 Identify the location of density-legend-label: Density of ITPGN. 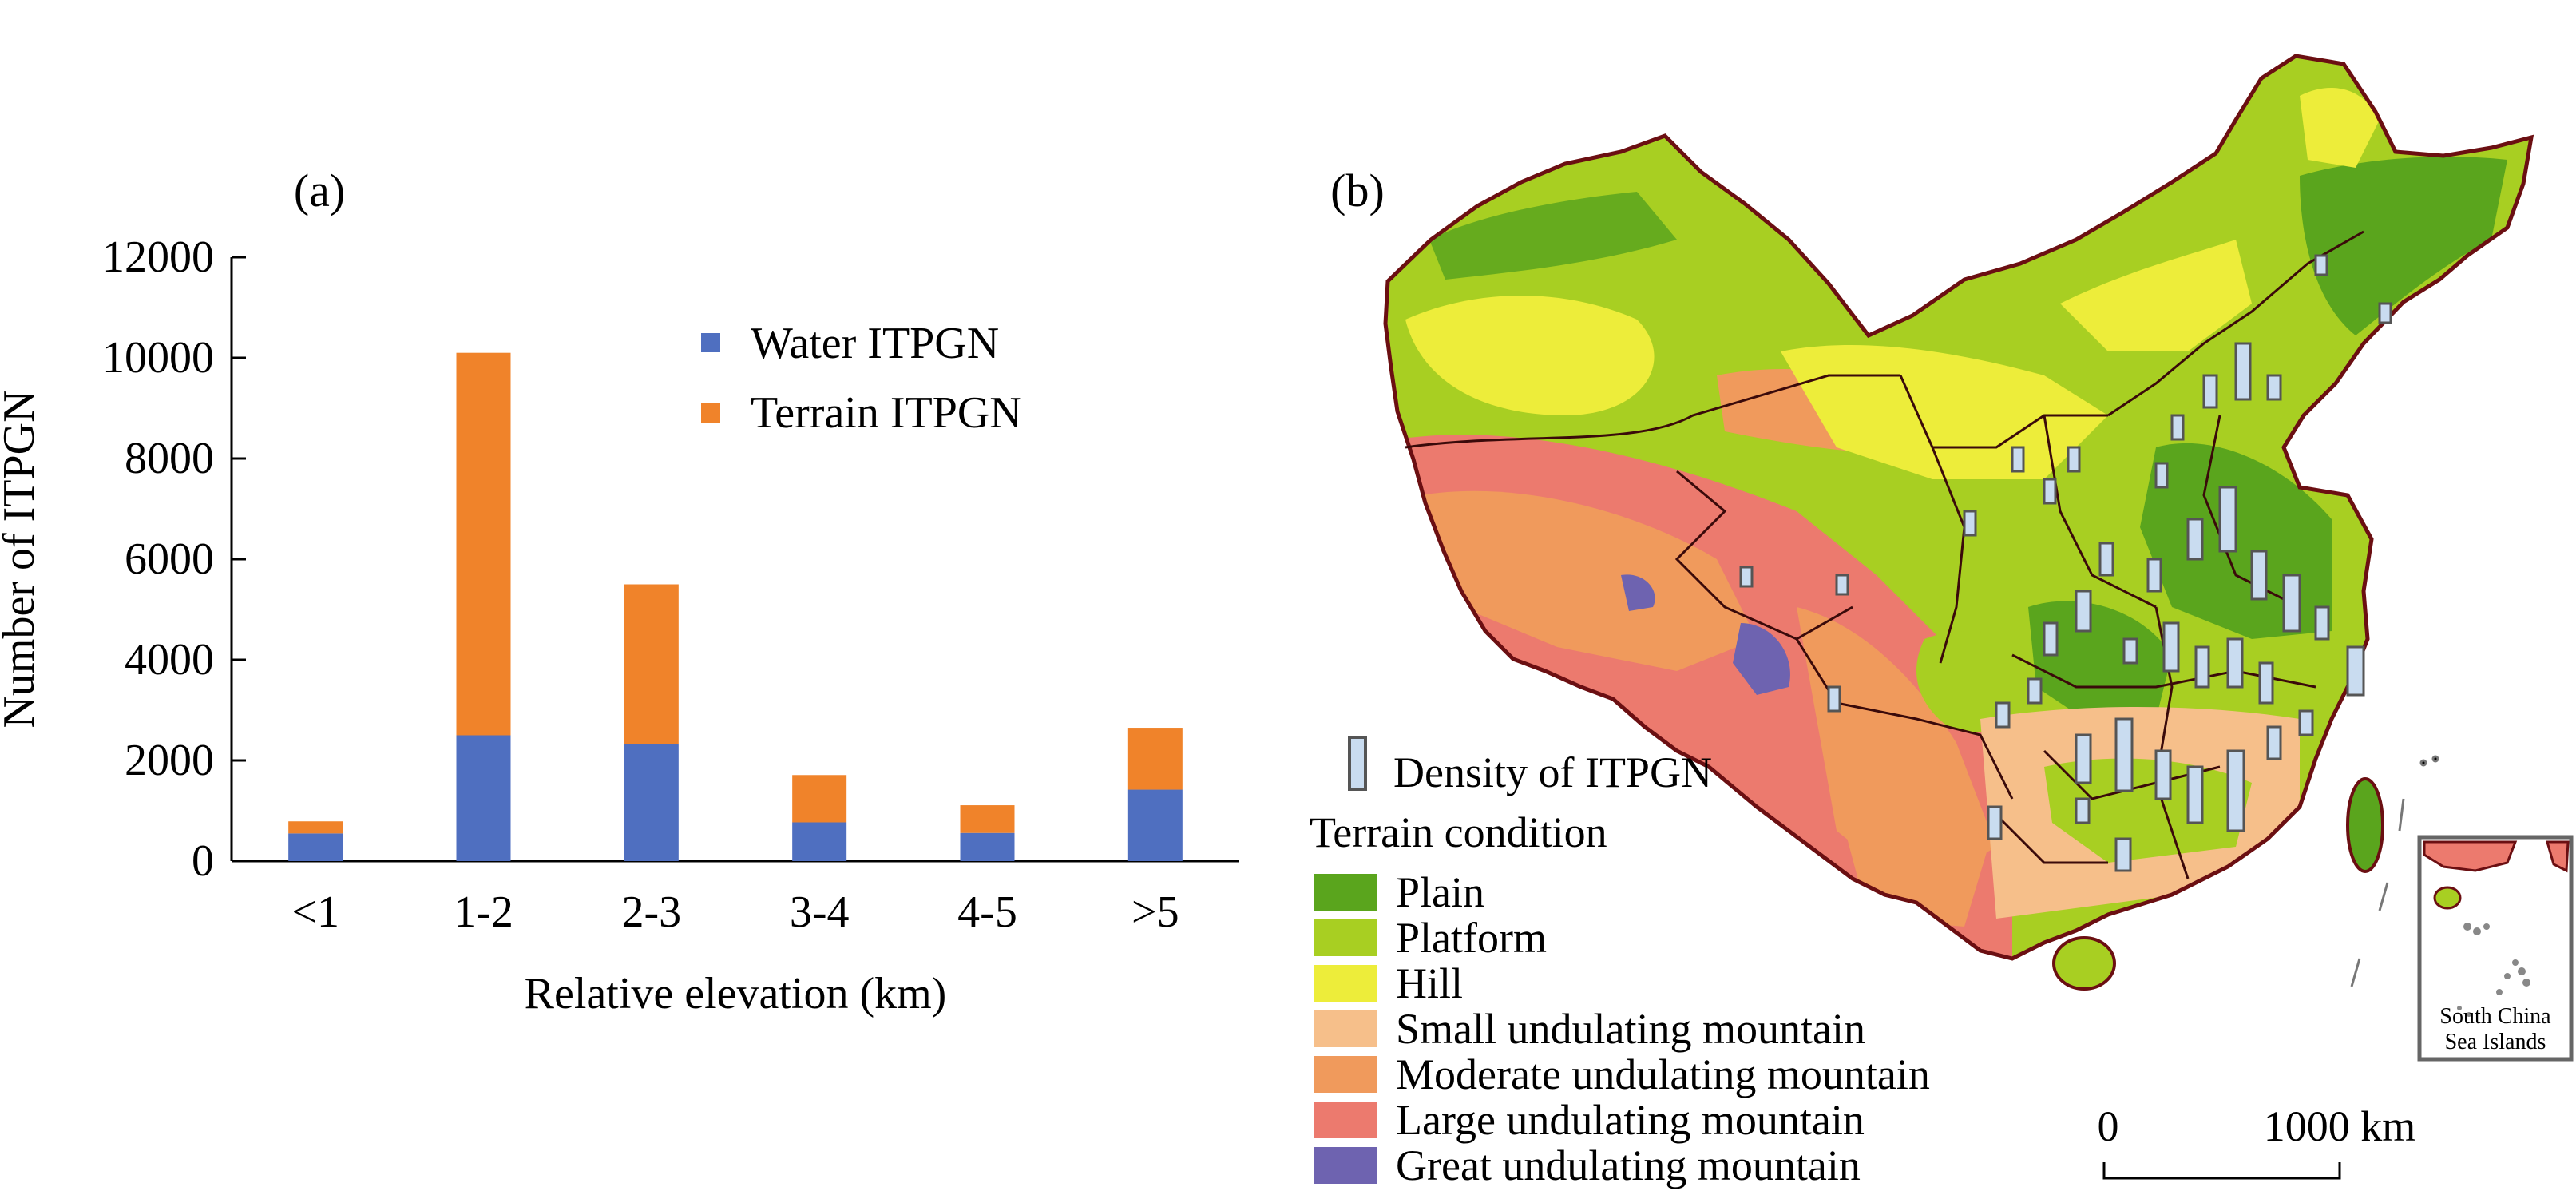
(1552, 772).